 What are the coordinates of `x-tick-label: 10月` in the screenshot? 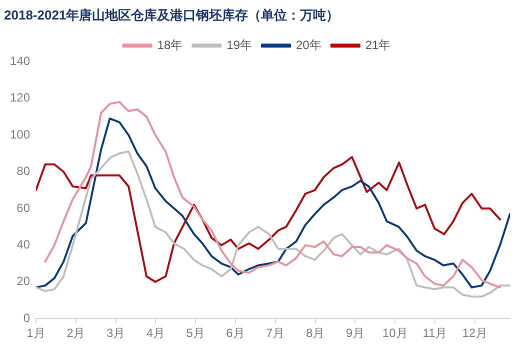 It's located at (395, 333).